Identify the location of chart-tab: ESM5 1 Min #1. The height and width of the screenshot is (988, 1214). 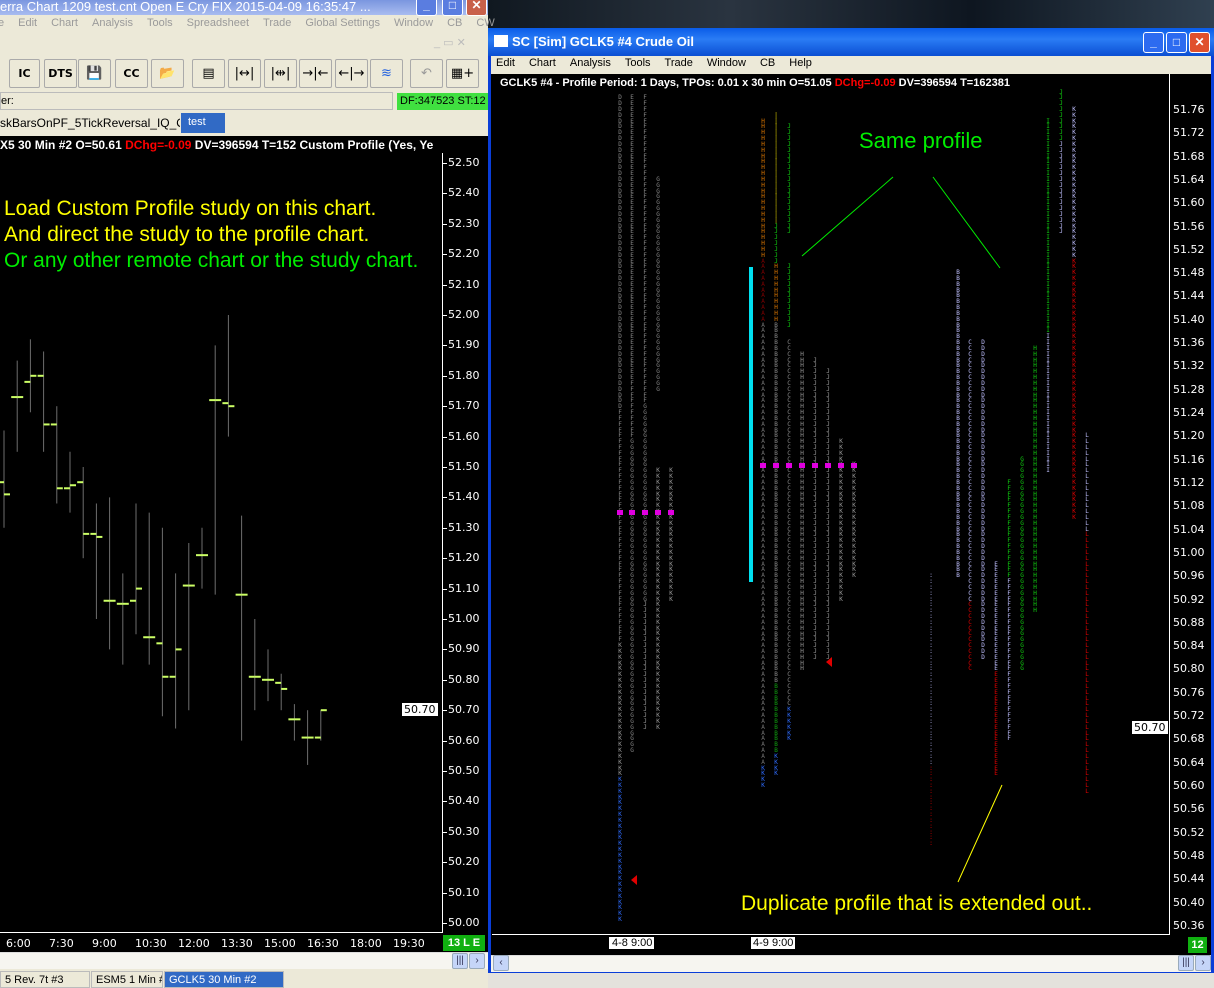
(127, 979).